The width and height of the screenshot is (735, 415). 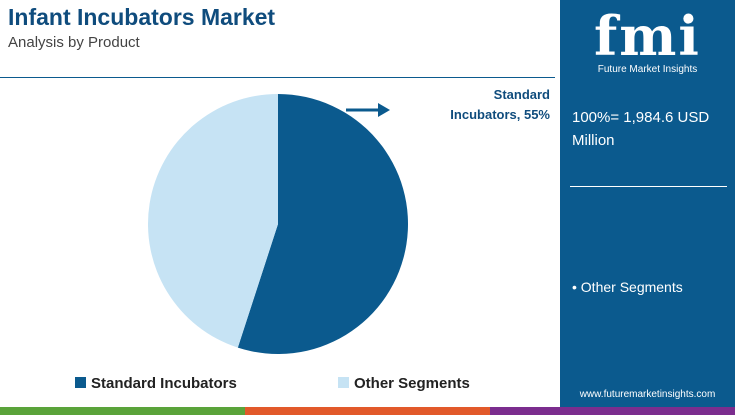 I want to click on legend-entry: Other Segments, so click(x=404, y=383).